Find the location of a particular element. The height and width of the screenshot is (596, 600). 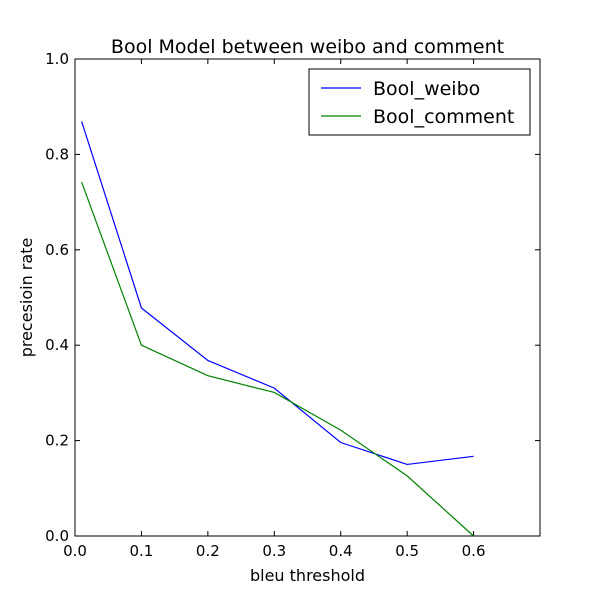

legend: Bool_weibo Bool_comment is located at coordinates (419, 102).